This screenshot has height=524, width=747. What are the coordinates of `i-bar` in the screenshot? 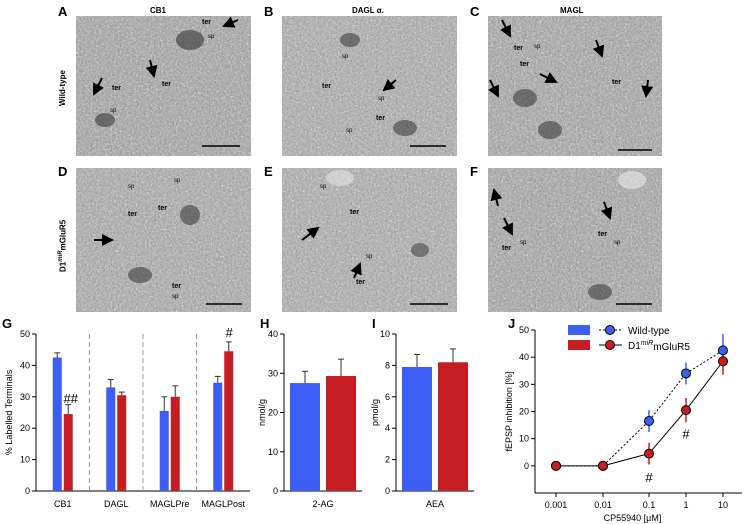 It's located at (417, 428).